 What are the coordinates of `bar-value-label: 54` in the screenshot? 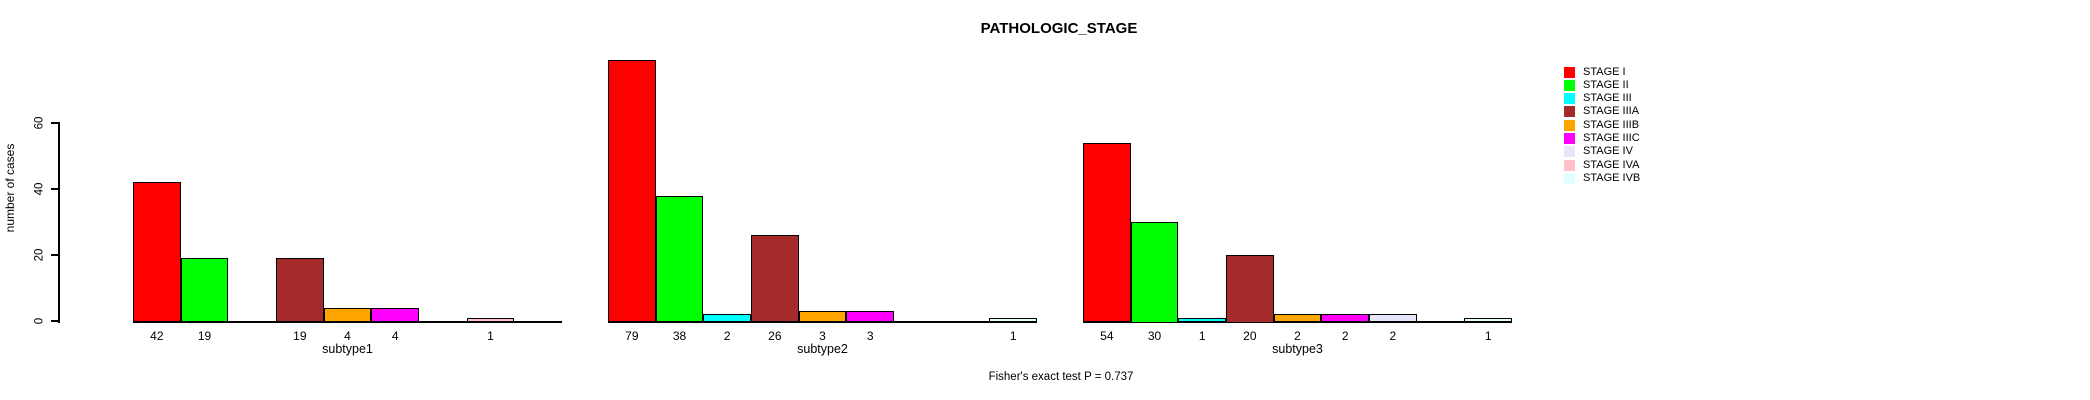 It's located at (1107, 336).